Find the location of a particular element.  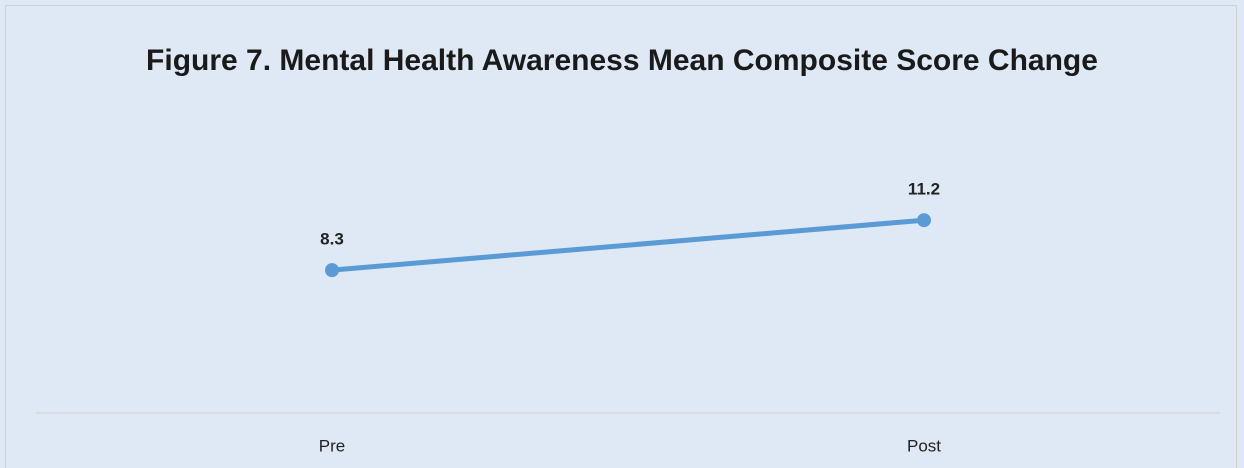

data-label: 11.2 is located at coordinates (924, 189).